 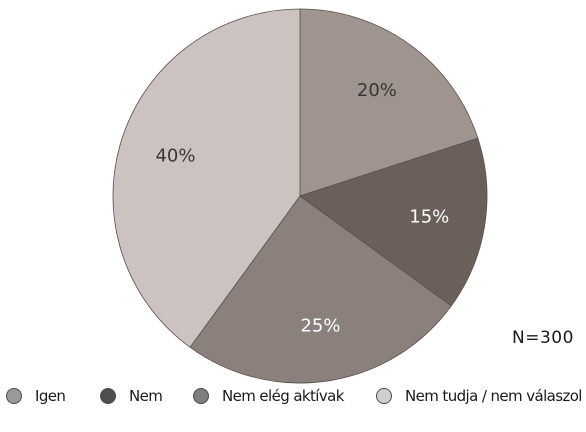 I want to click on pie-value-label-nem-tudja: 40%, so click(x=175, y=156).